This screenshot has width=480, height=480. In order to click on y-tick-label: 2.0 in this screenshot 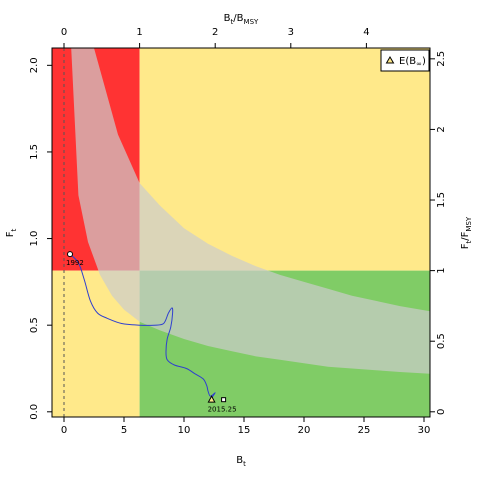, I will do `click(34, 65)`.